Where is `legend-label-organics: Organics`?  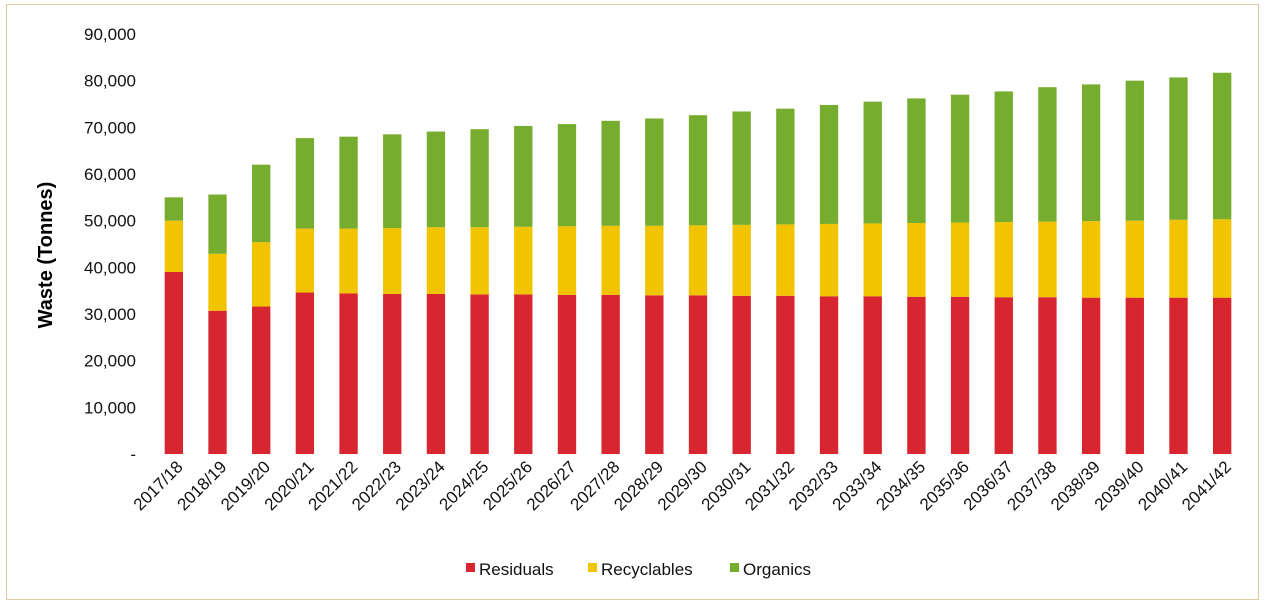
legend-label-organics: Organics is located at coordinates (777, 569).